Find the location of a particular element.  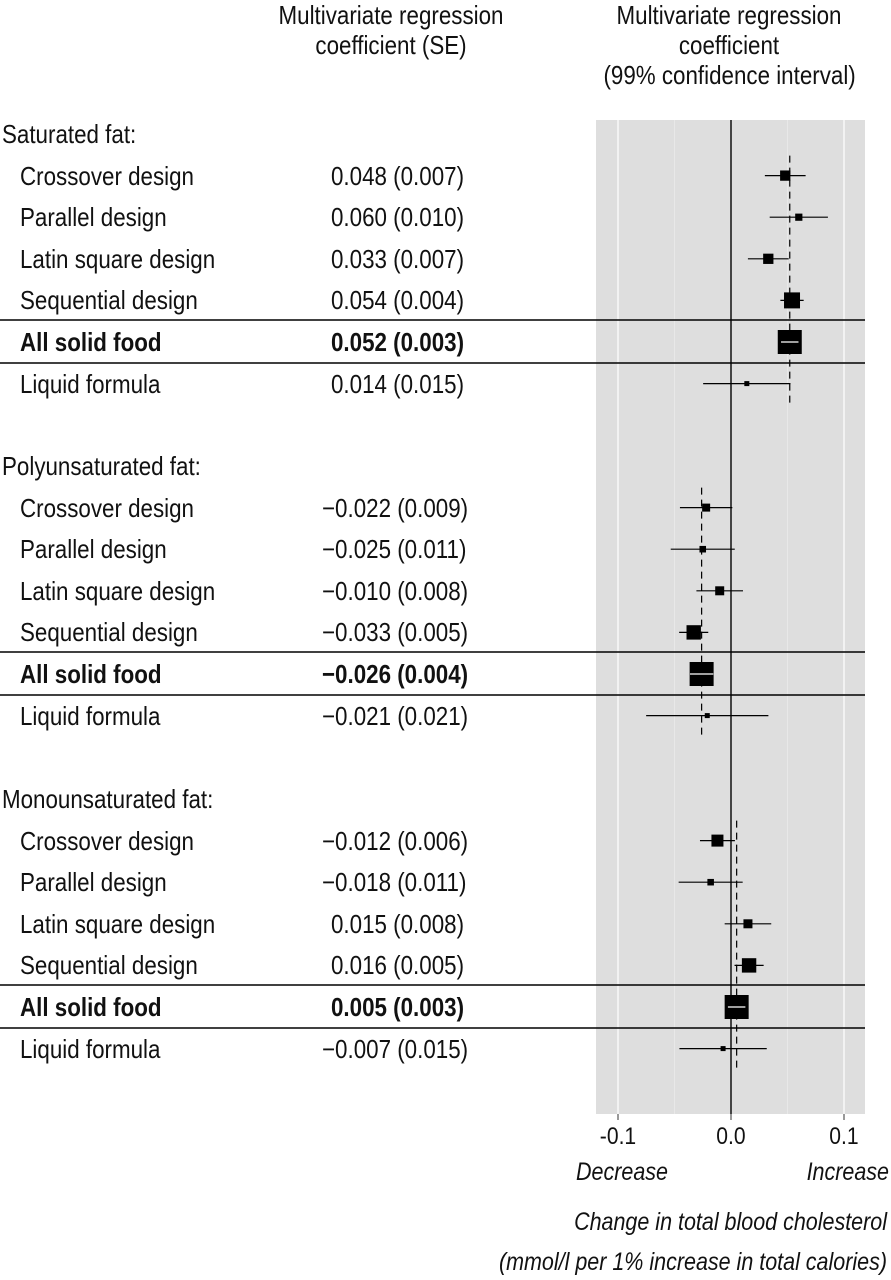

row-coefficient: 0.048 (0.007) is located at coordinates (398, 175).